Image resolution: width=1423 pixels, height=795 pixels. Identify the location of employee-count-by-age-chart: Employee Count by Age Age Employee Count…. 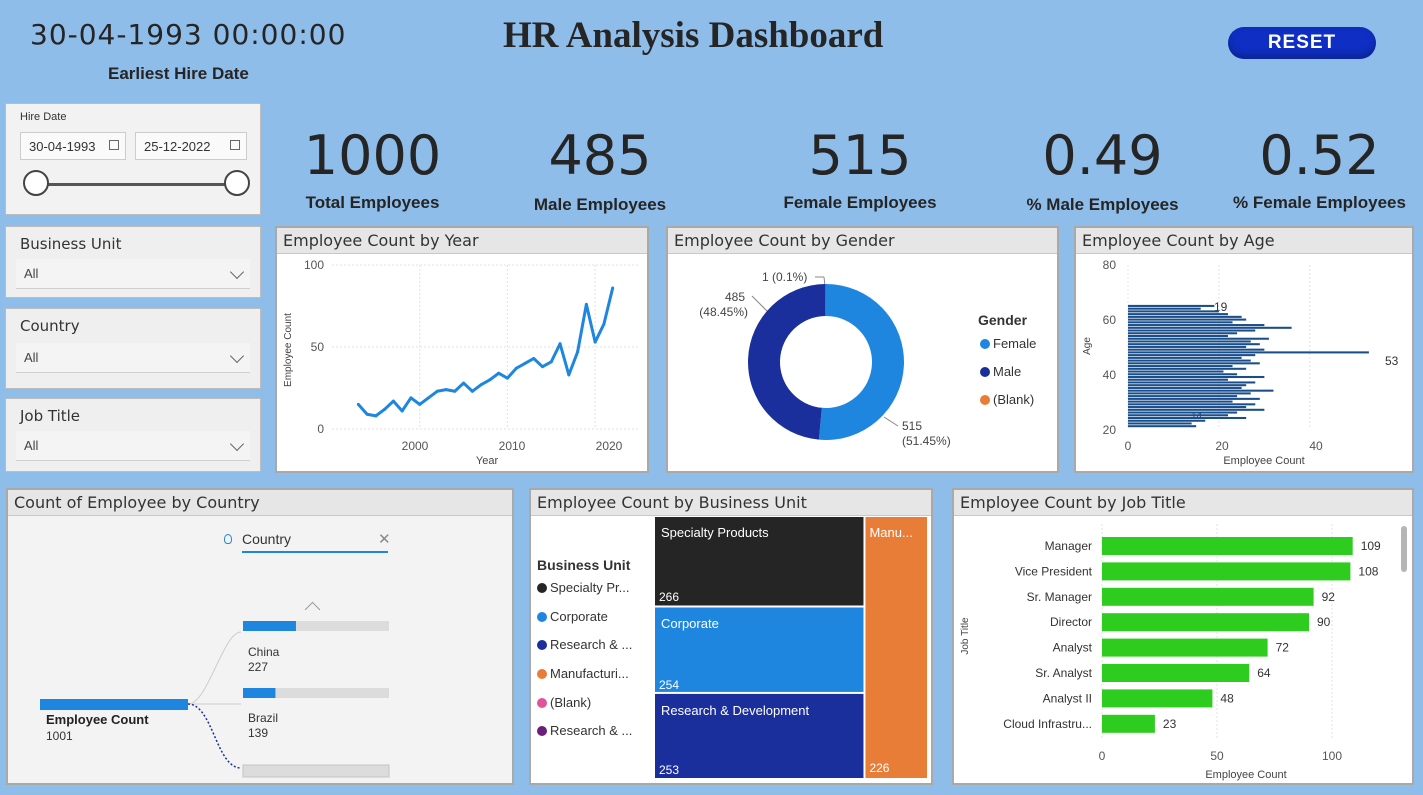
(1244, 349).